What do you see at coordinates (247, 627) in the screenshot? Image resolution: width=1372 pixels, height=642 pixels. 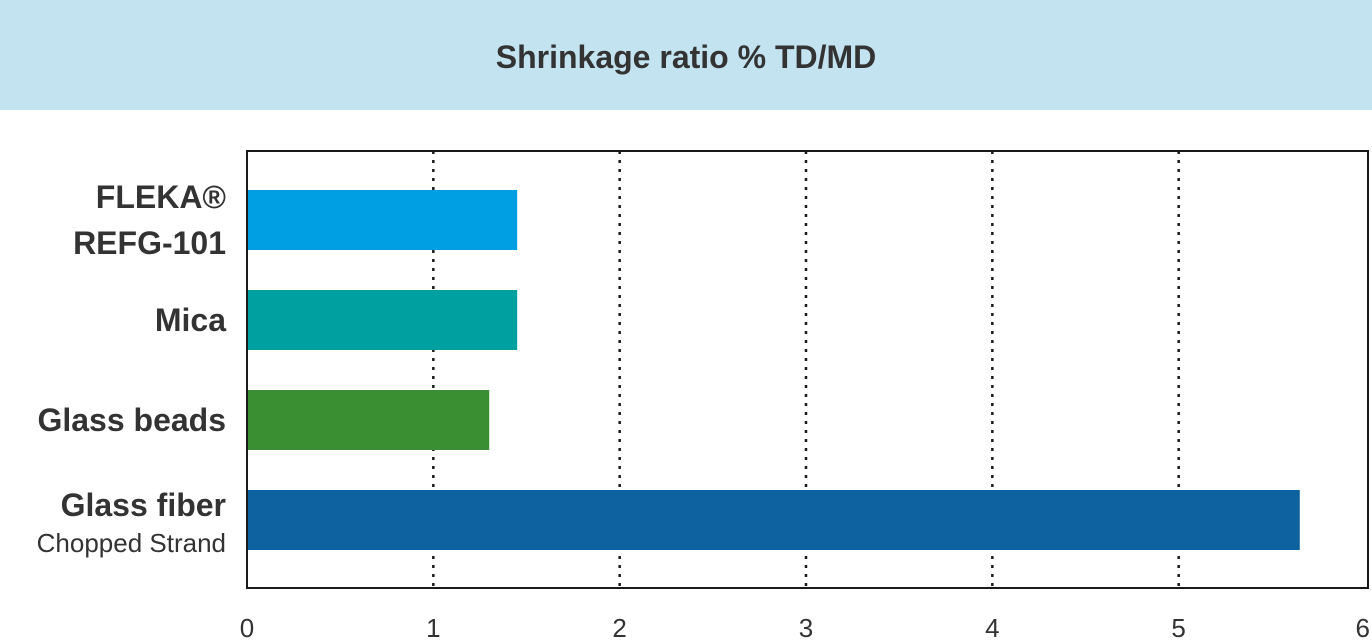 I see `x-tick-label-0: 0` at bounding box center [247, 627].